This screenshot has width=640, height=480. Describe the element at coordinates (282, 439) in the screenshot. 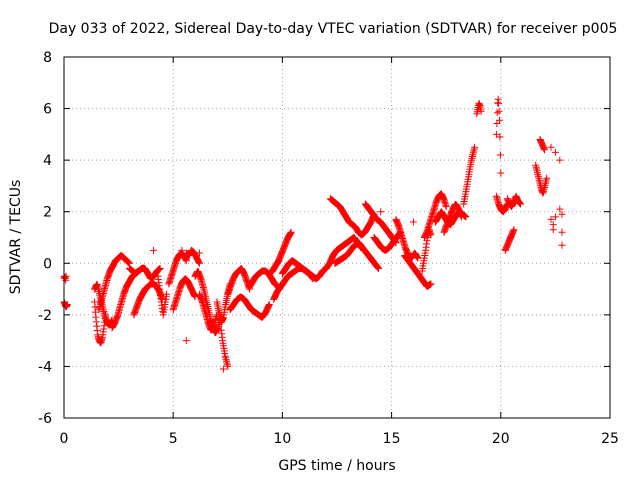

I see `x-tick-label: 10` at that location.